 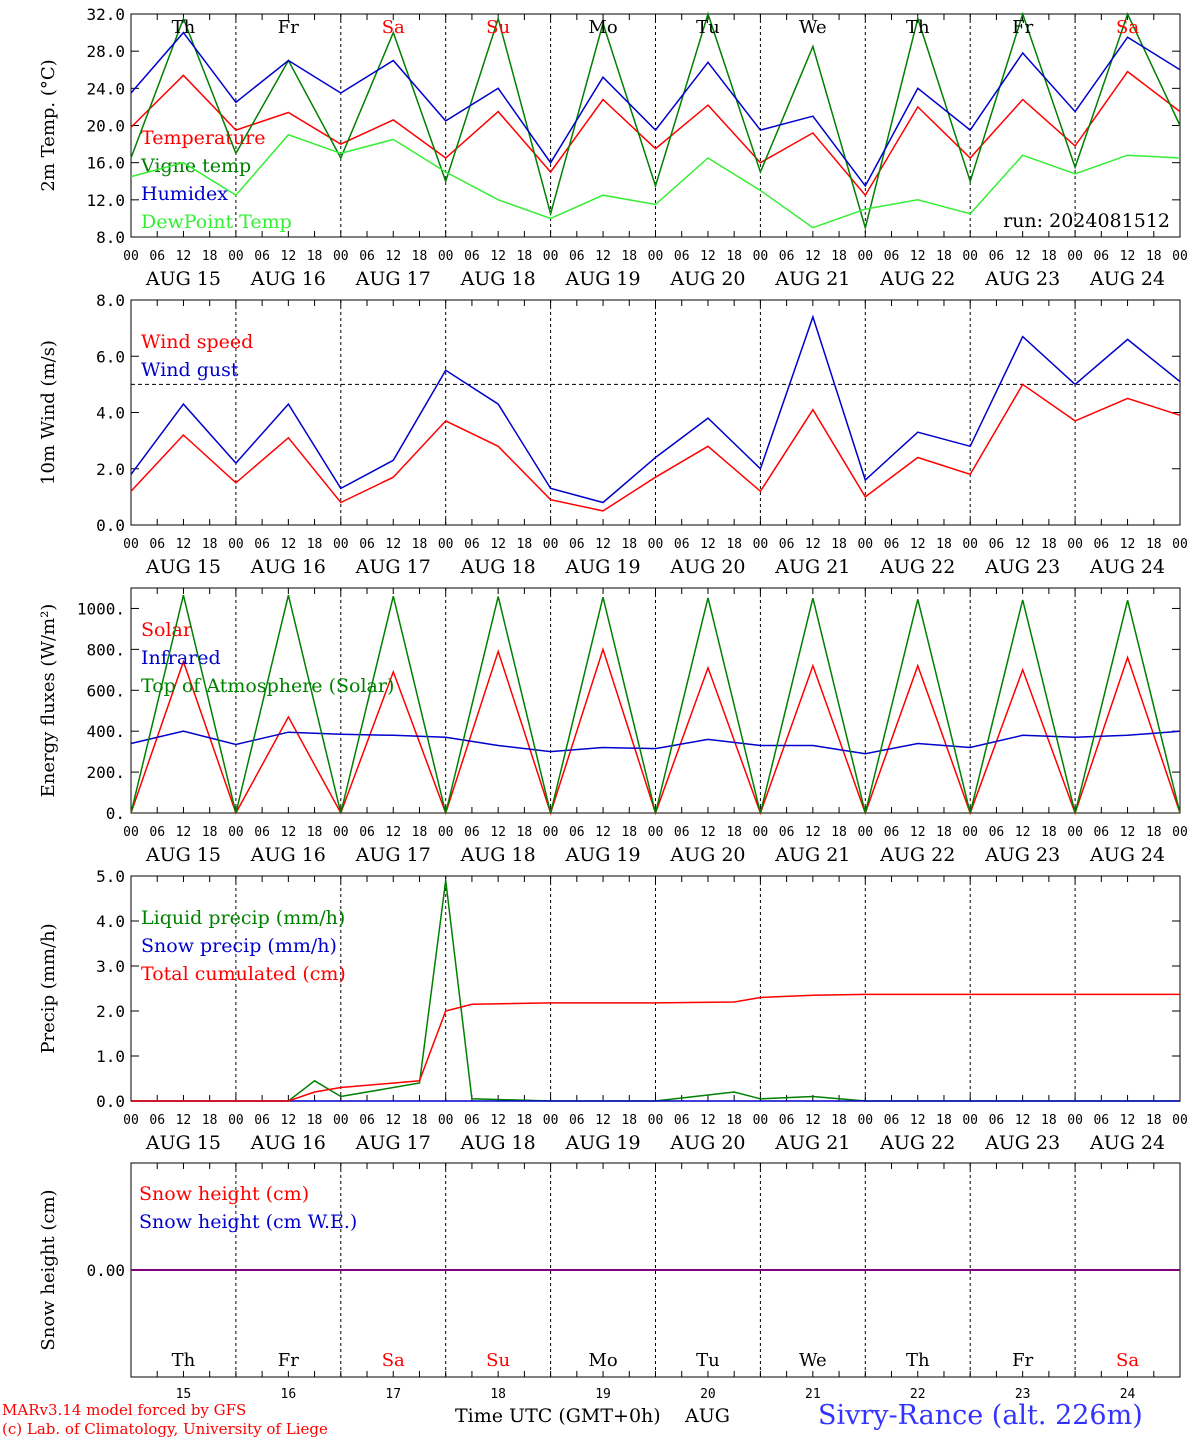 I want to click on date-label: AUG 21, so click(x=812, y=855).